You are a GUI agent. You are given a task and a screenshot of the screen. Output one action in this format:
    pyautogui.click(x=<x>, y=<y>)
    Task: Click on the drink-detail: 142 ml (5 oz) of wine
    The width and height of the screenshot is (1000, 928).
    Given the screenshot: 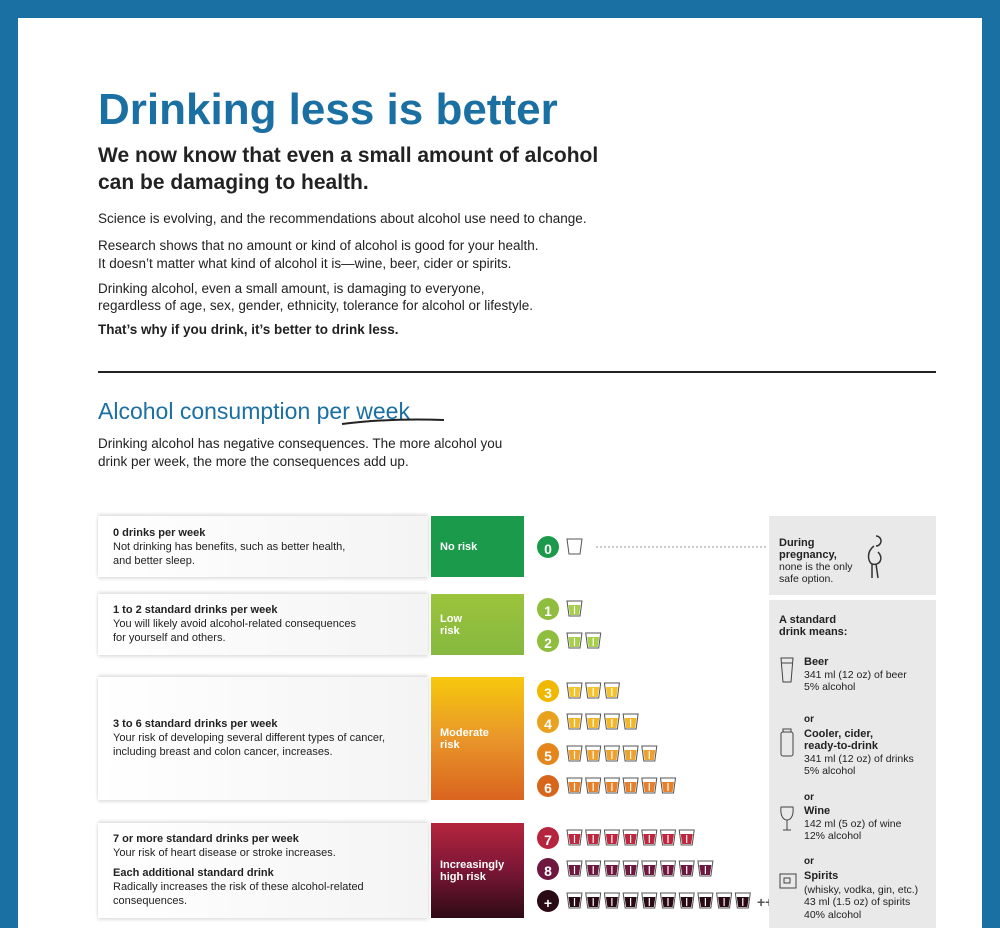 What is the action you would take?
    pyautogui.click(x=853, y=823)
    